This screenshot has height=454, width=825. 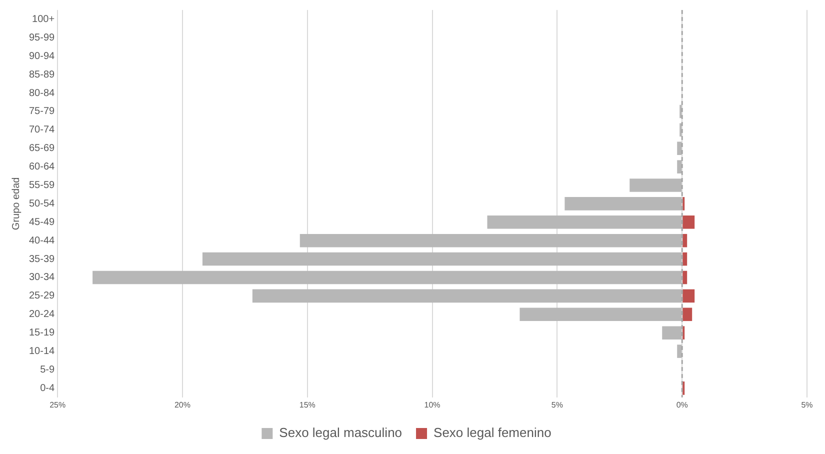 I want to click on y-tick-label: 15-19, so click(x=42, y=333).